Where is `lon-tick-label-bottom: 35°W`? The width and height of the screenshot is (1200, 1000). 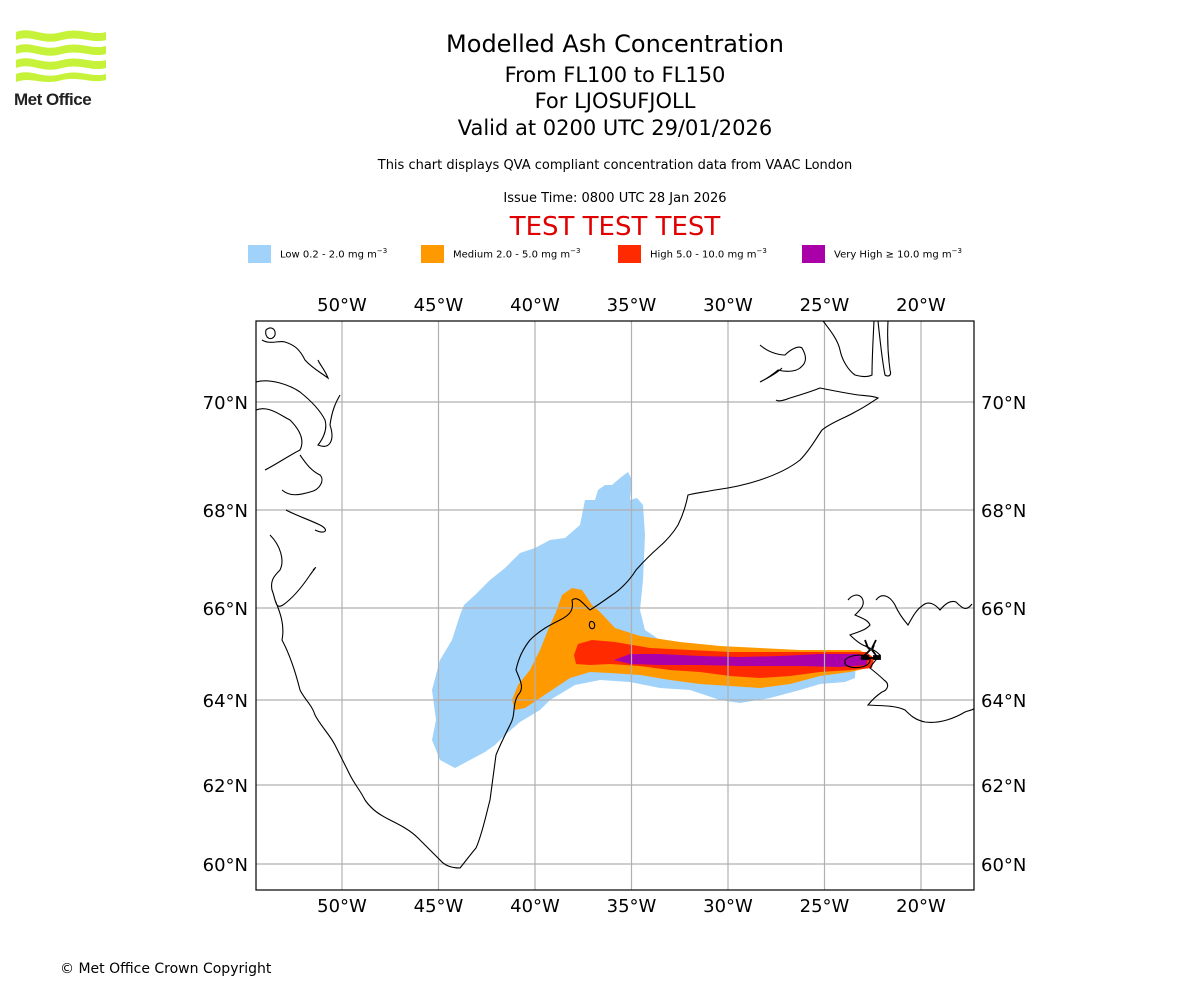
lon-tick-label-bottom: 35°W is located at coordinates (632, 906).